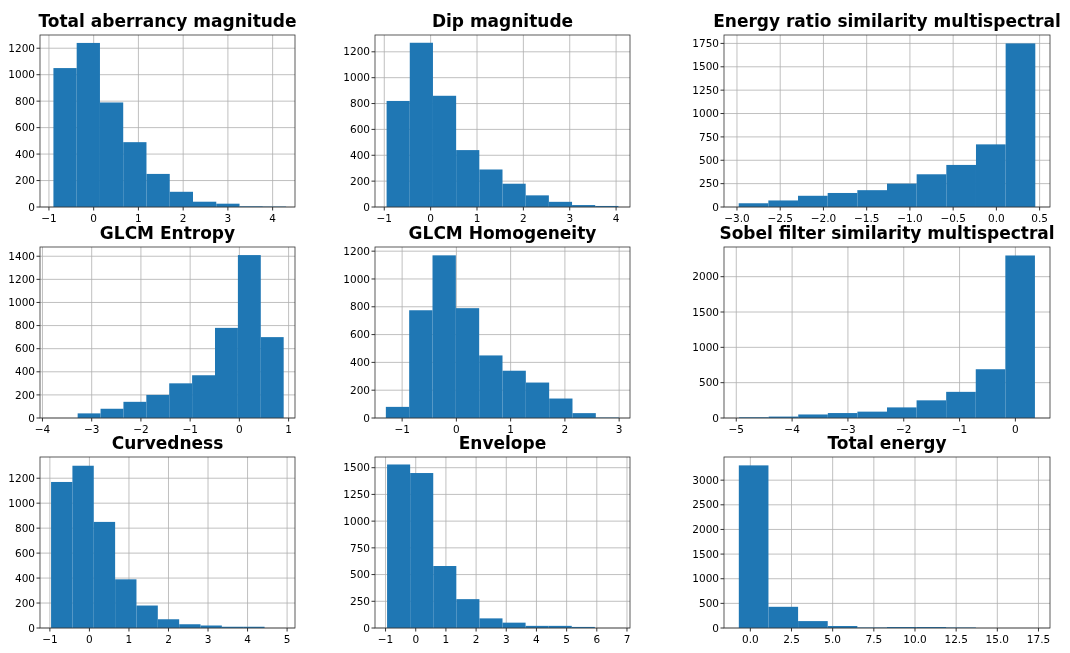 The image size is (1070, 653). I want to click on y-tick-label: 1400, so click(21, 255).